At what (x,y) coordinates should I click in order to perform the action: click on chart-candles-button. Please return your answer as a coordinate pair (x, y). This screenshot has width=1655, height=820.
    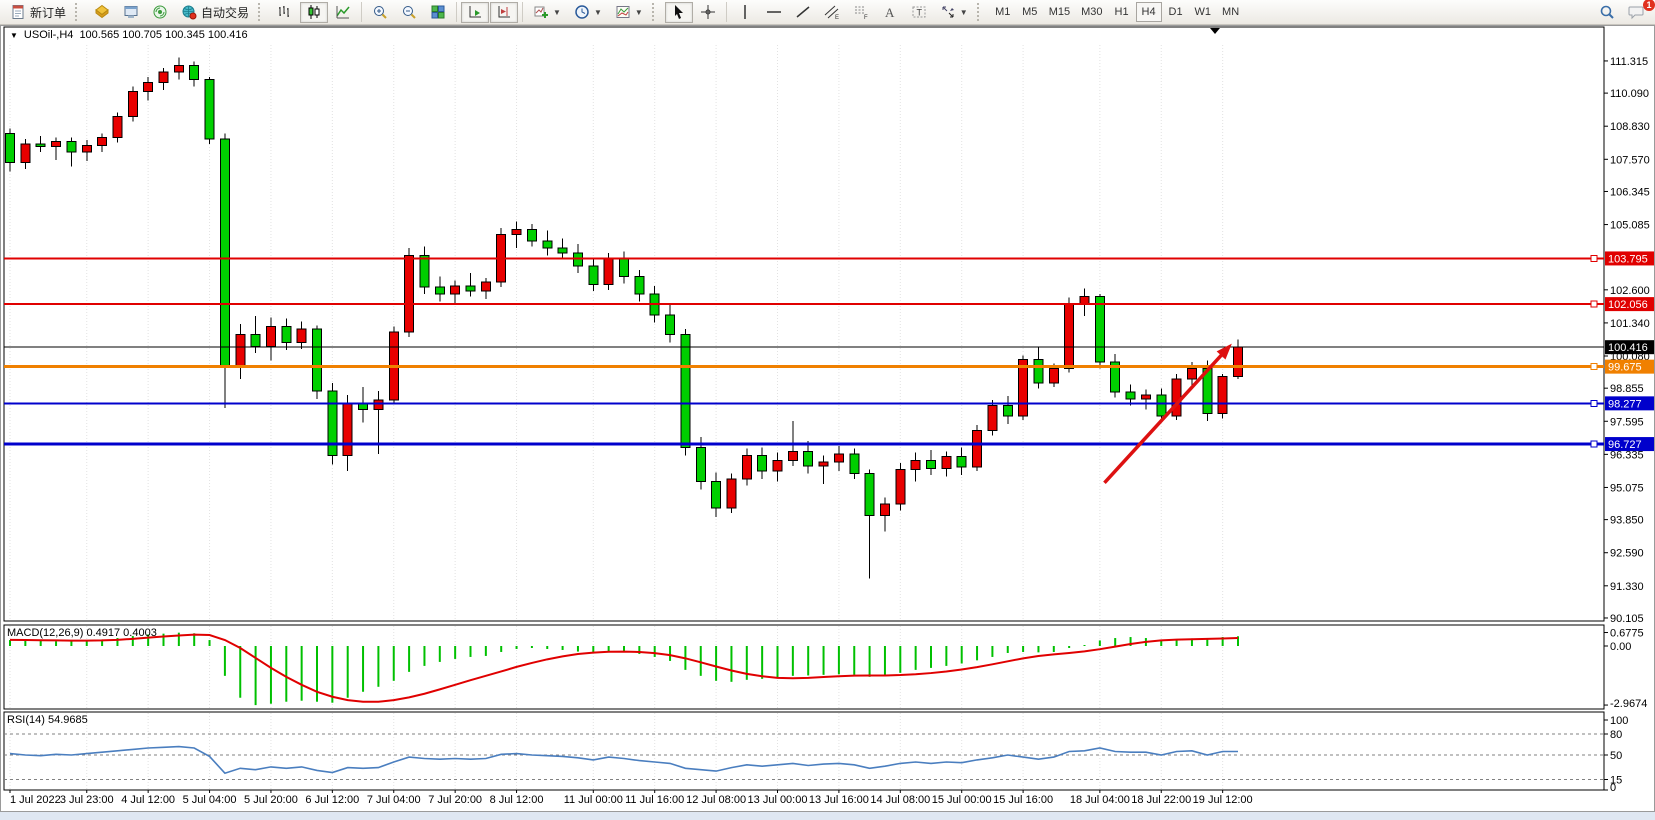
    Looking at the image, I should click on (314, 12).